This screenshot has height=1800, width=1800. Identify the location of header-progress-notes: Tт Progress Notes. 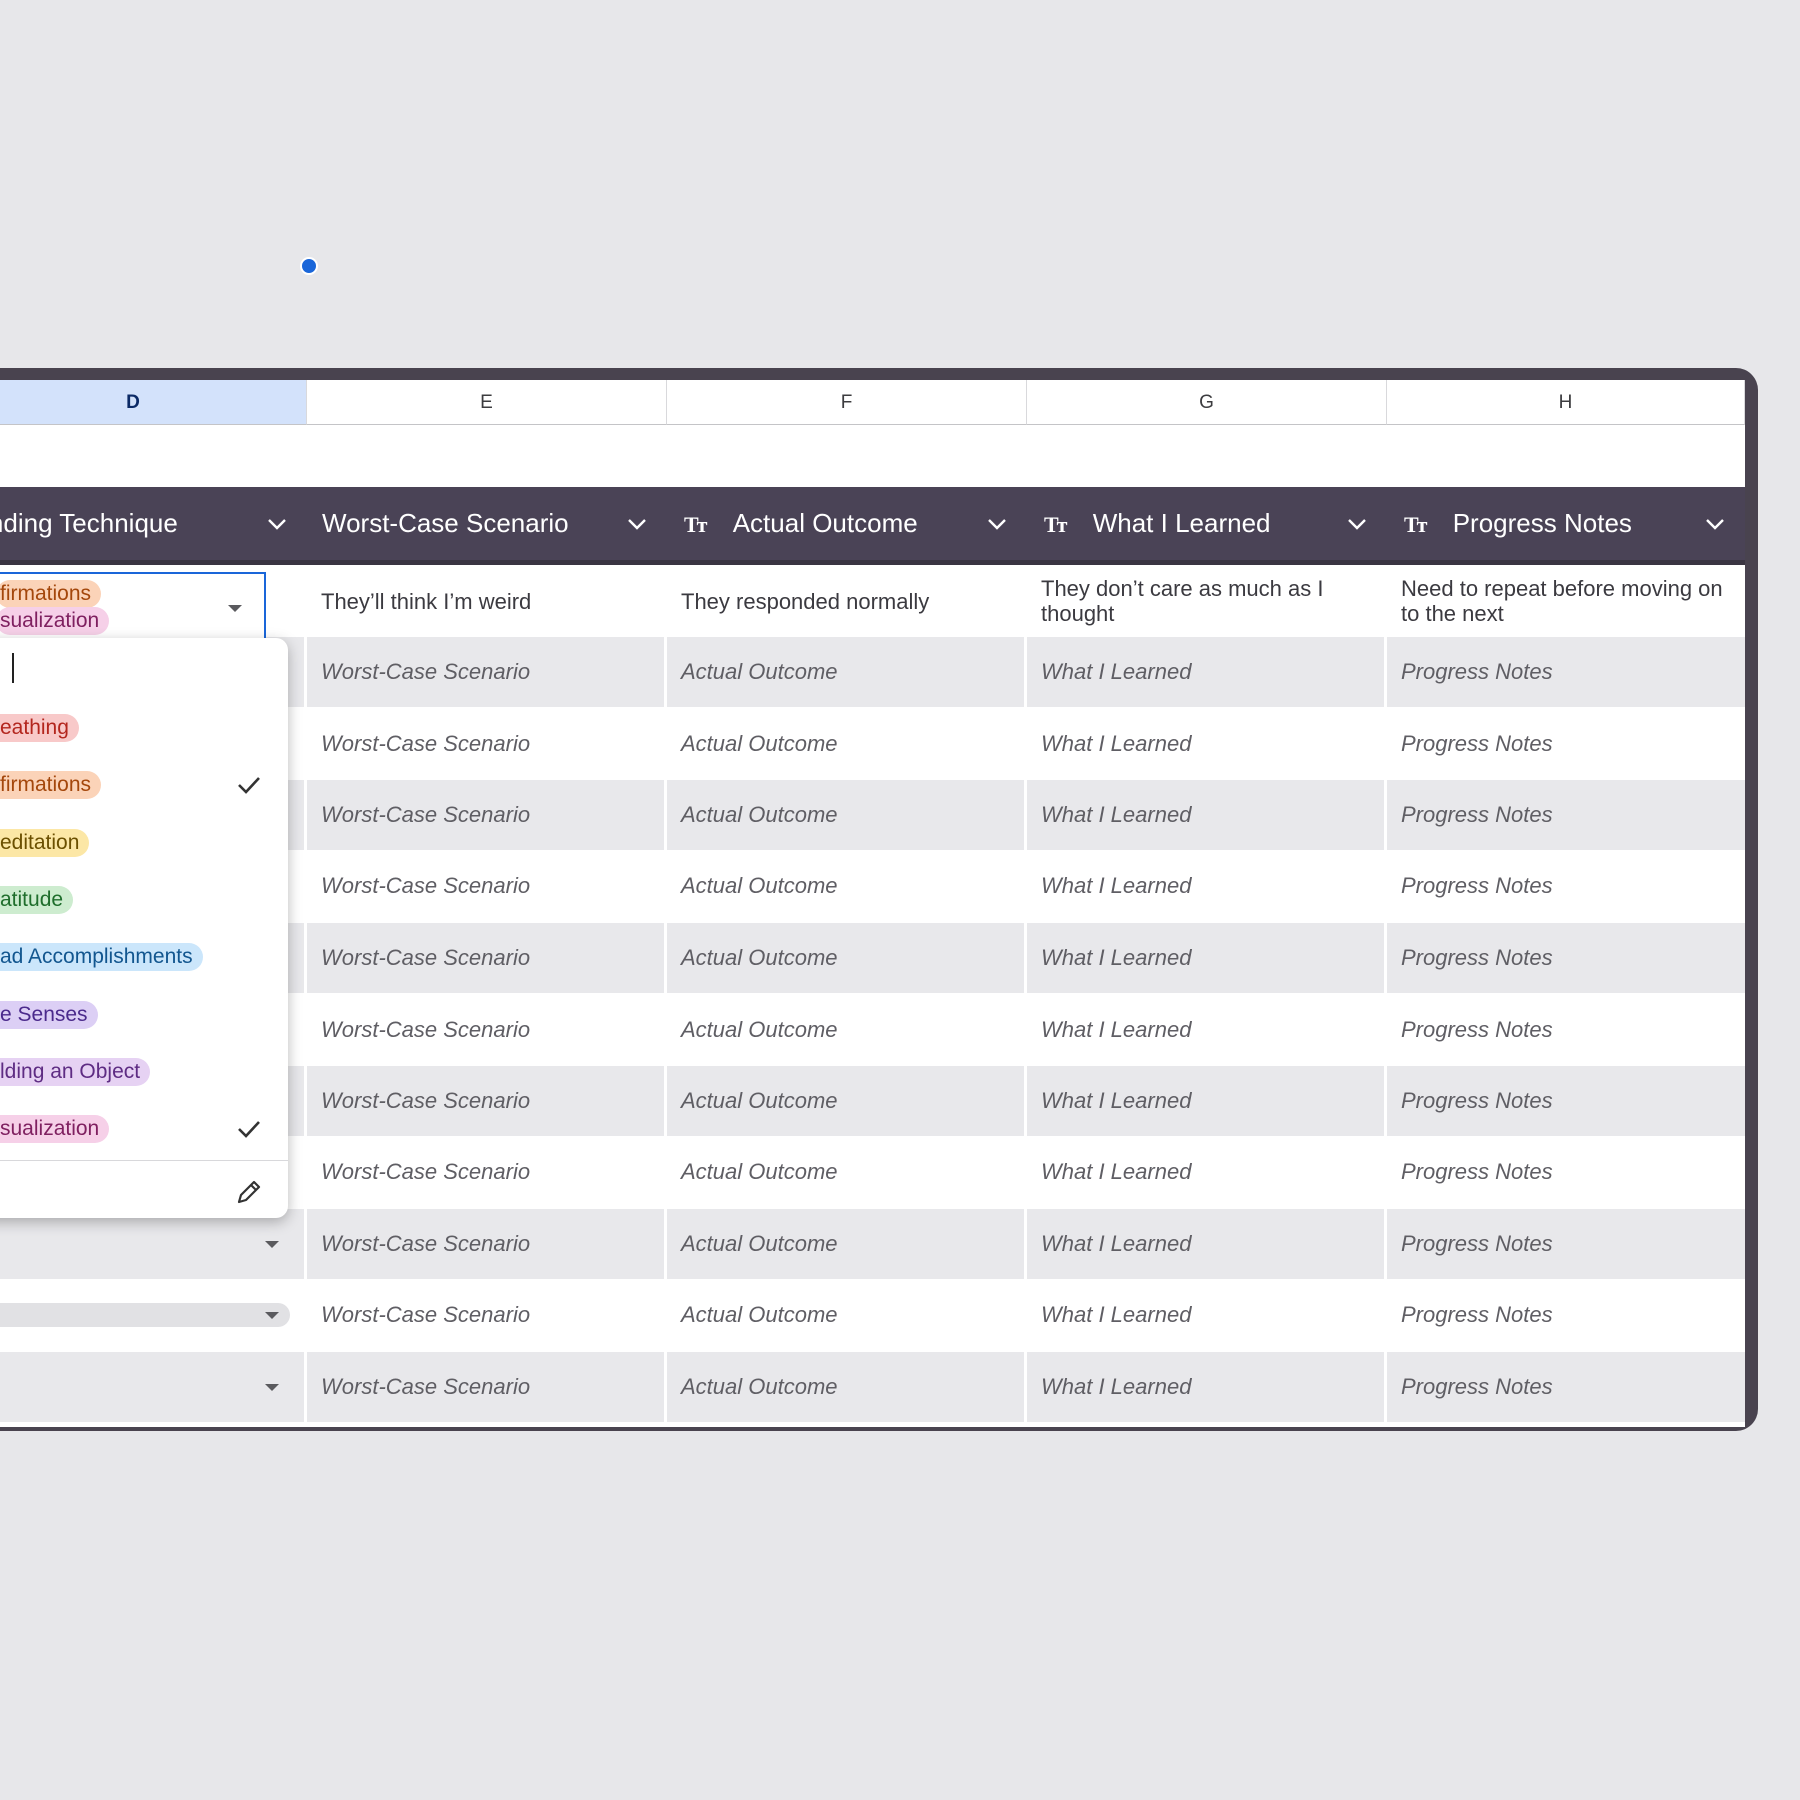
(1566, 523).